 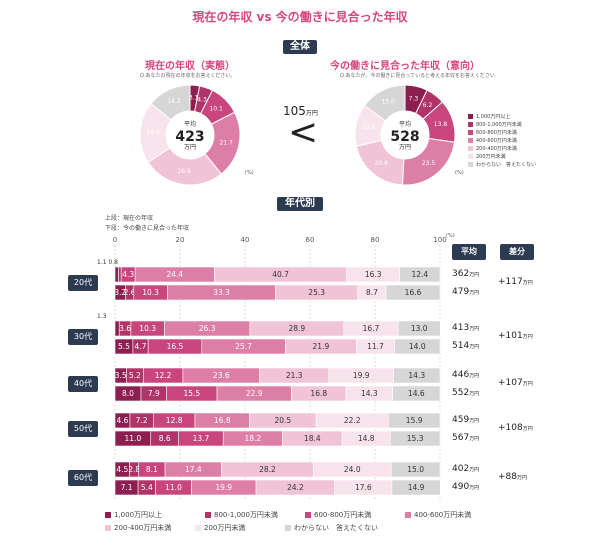 I want to click on bar-label: 22.9, so click(x=254, y=393).